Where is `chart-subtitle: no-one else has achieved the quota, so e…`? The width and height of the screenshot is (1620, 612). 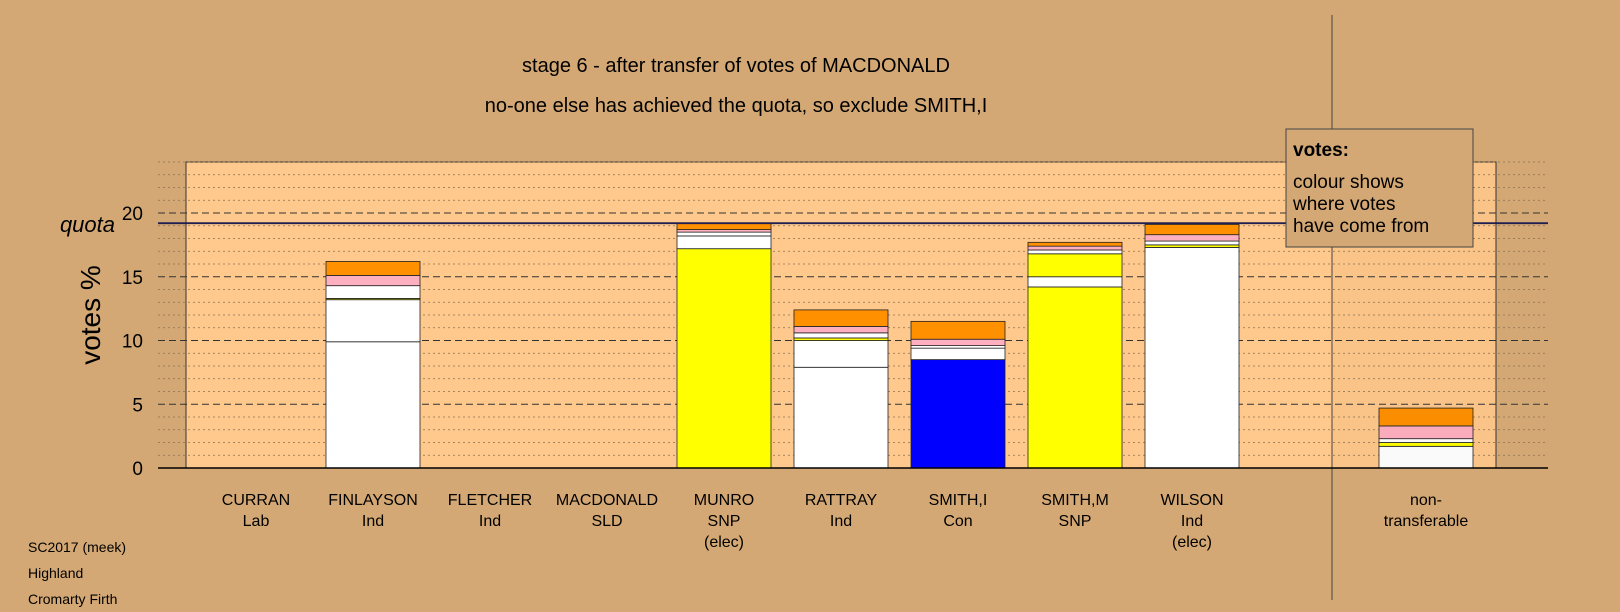 chart-subtitle: no-one else has achieved the quota, so e… is located at coordinates (736, 106).